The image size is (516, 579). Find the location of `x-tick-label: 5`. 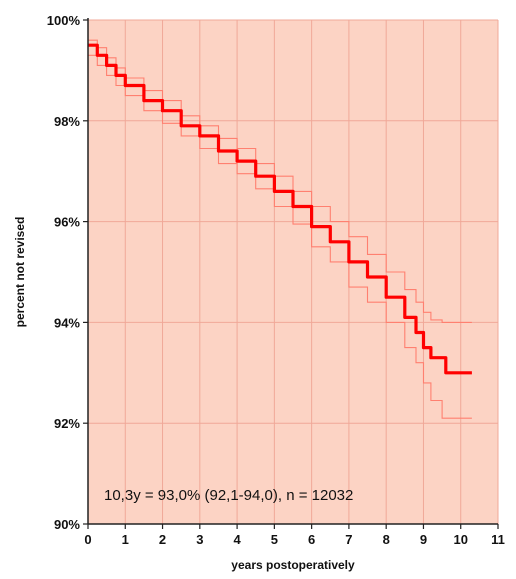

x-tick-label: 5 is located at coordinates (274, 539).